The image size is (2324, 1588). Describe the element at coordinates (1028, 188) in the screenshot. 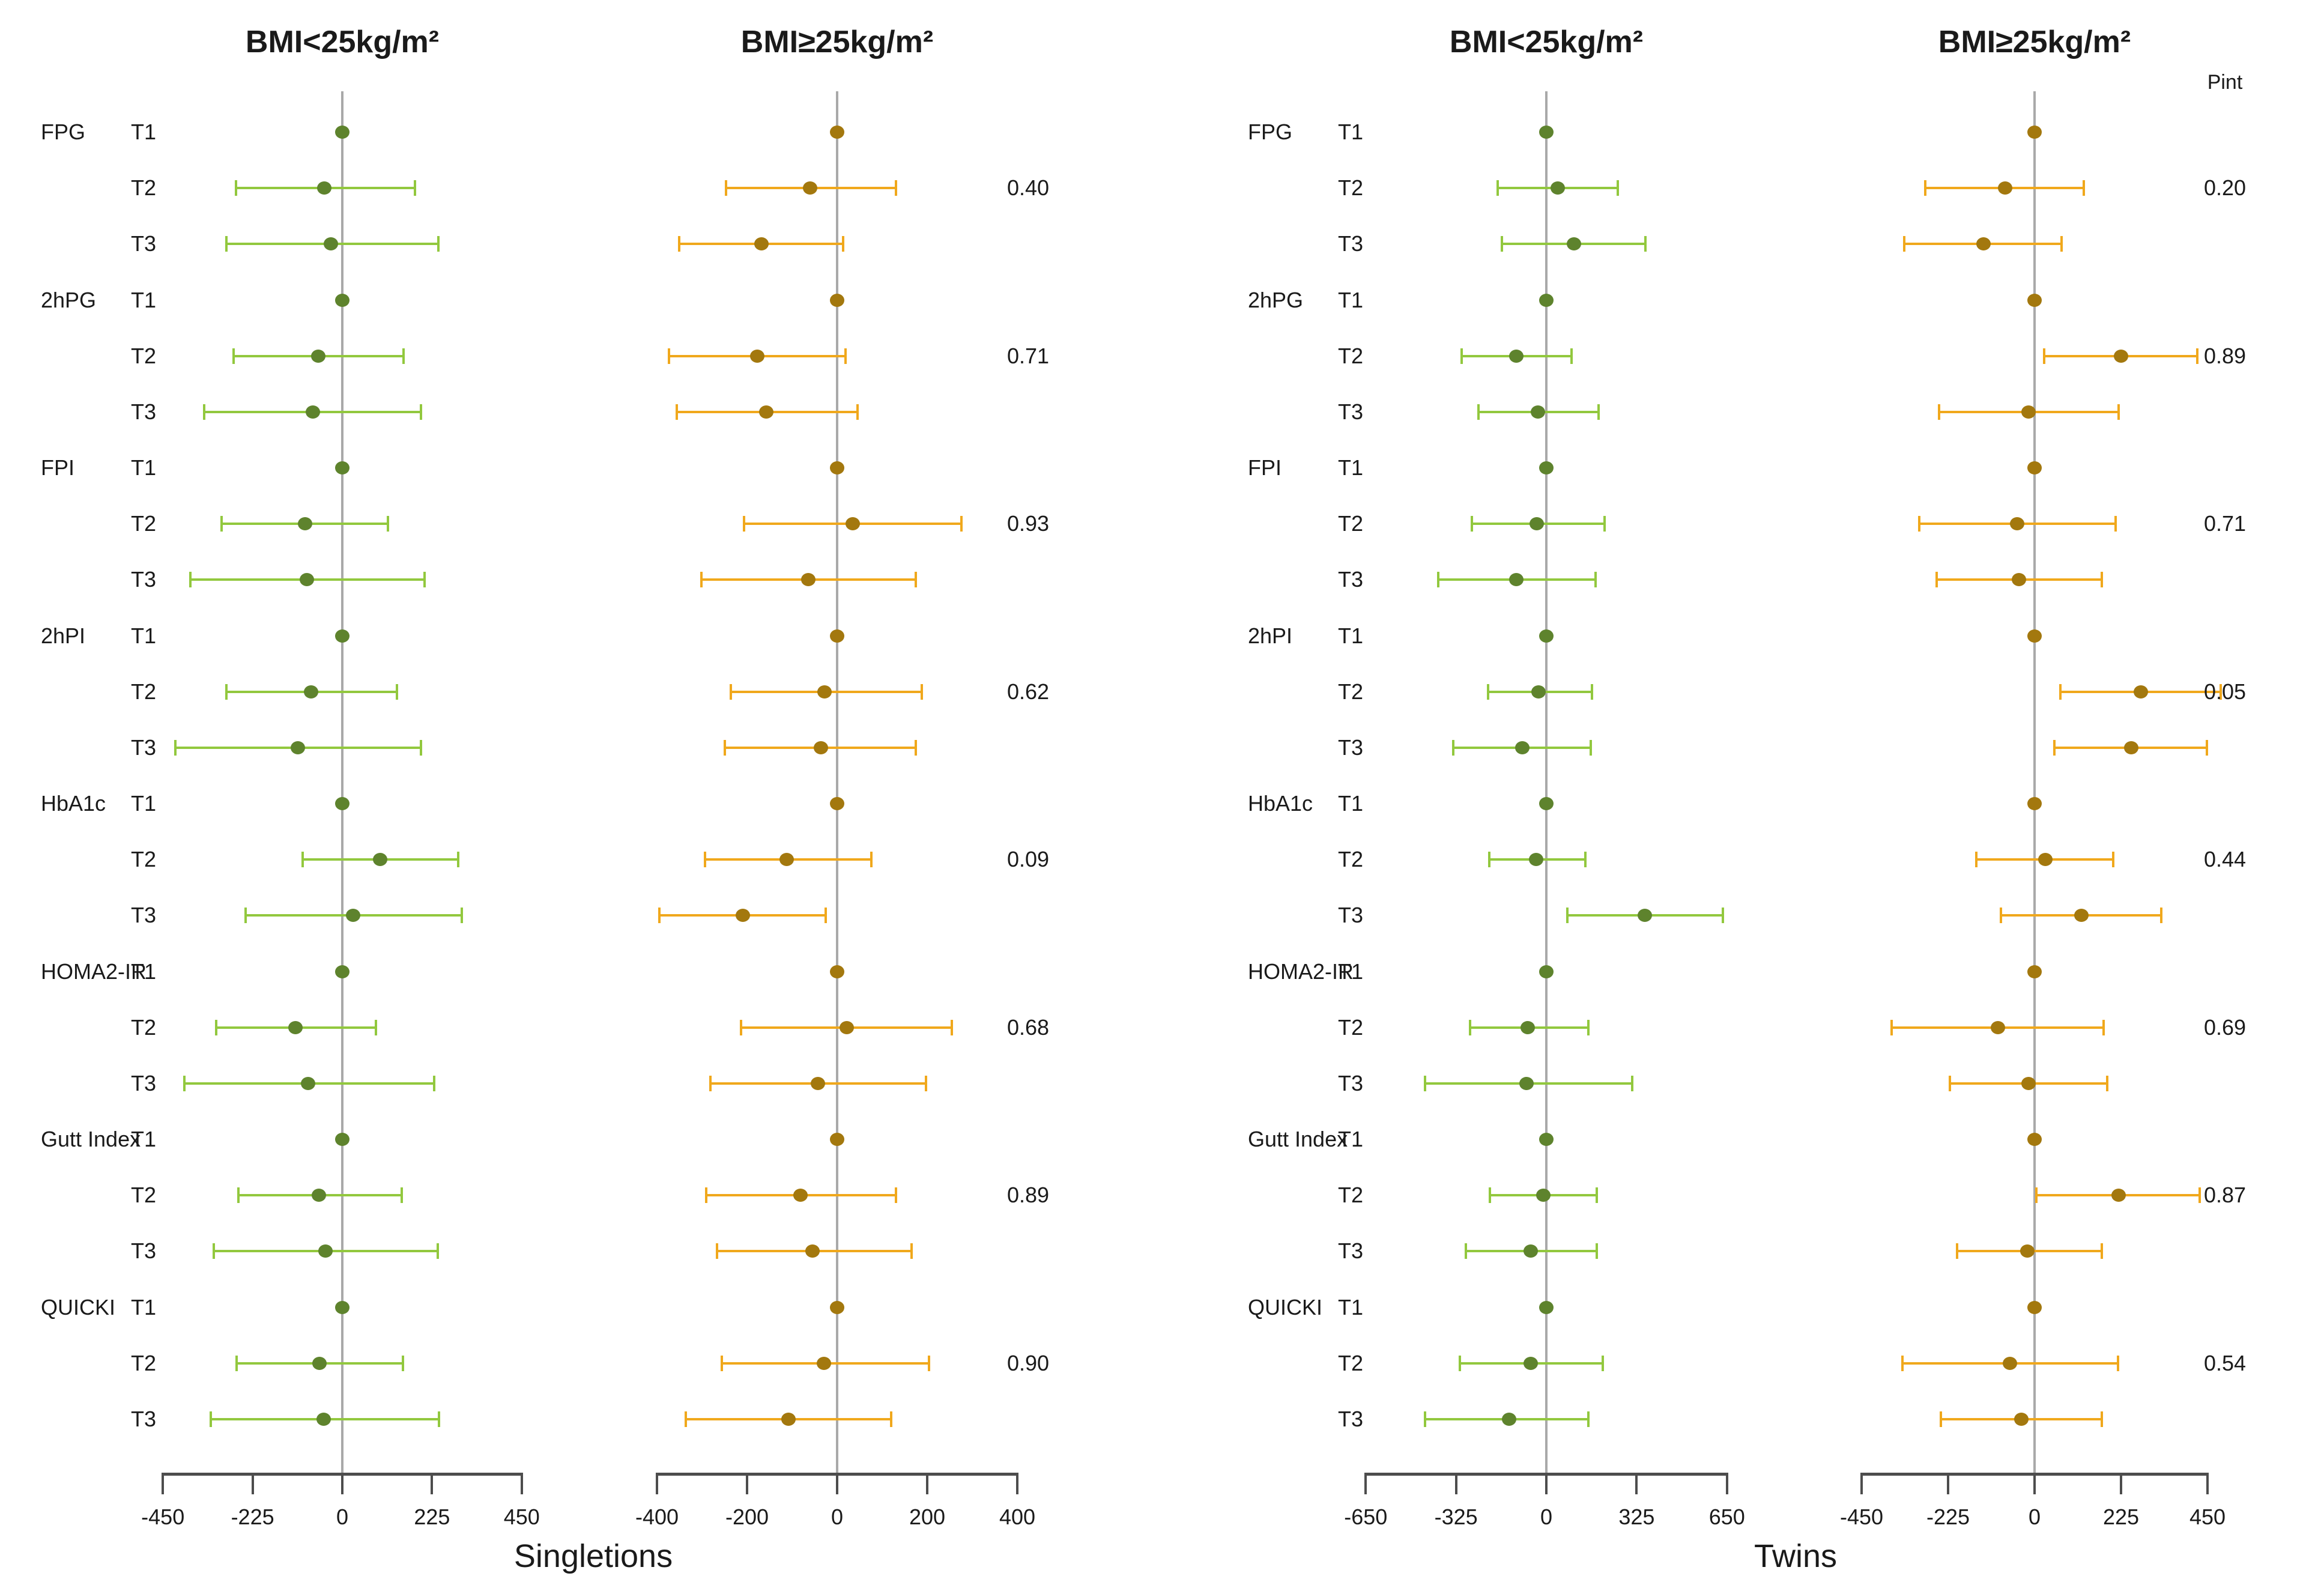

I see `p-interaction-value: 0.40` at that location.